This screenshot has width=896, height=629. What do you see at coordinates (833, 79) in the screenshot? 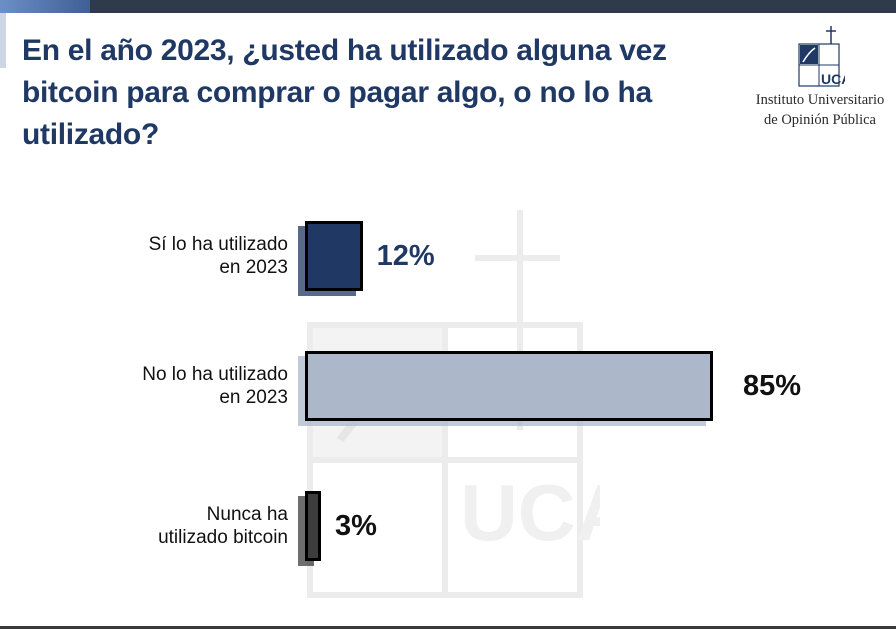
I see `logo-mark-text: UCA` at bounding box center [833, 79].